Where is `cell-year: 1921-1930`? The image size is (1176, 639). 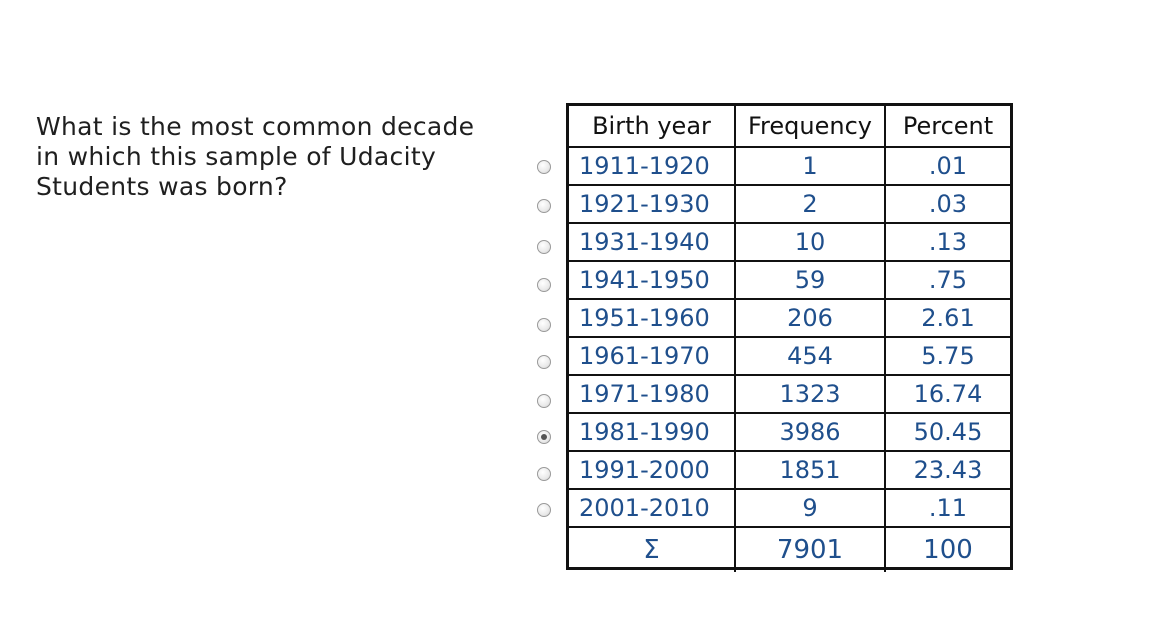 cell-year: 1921-1930 is located at coordinates (652, 203).